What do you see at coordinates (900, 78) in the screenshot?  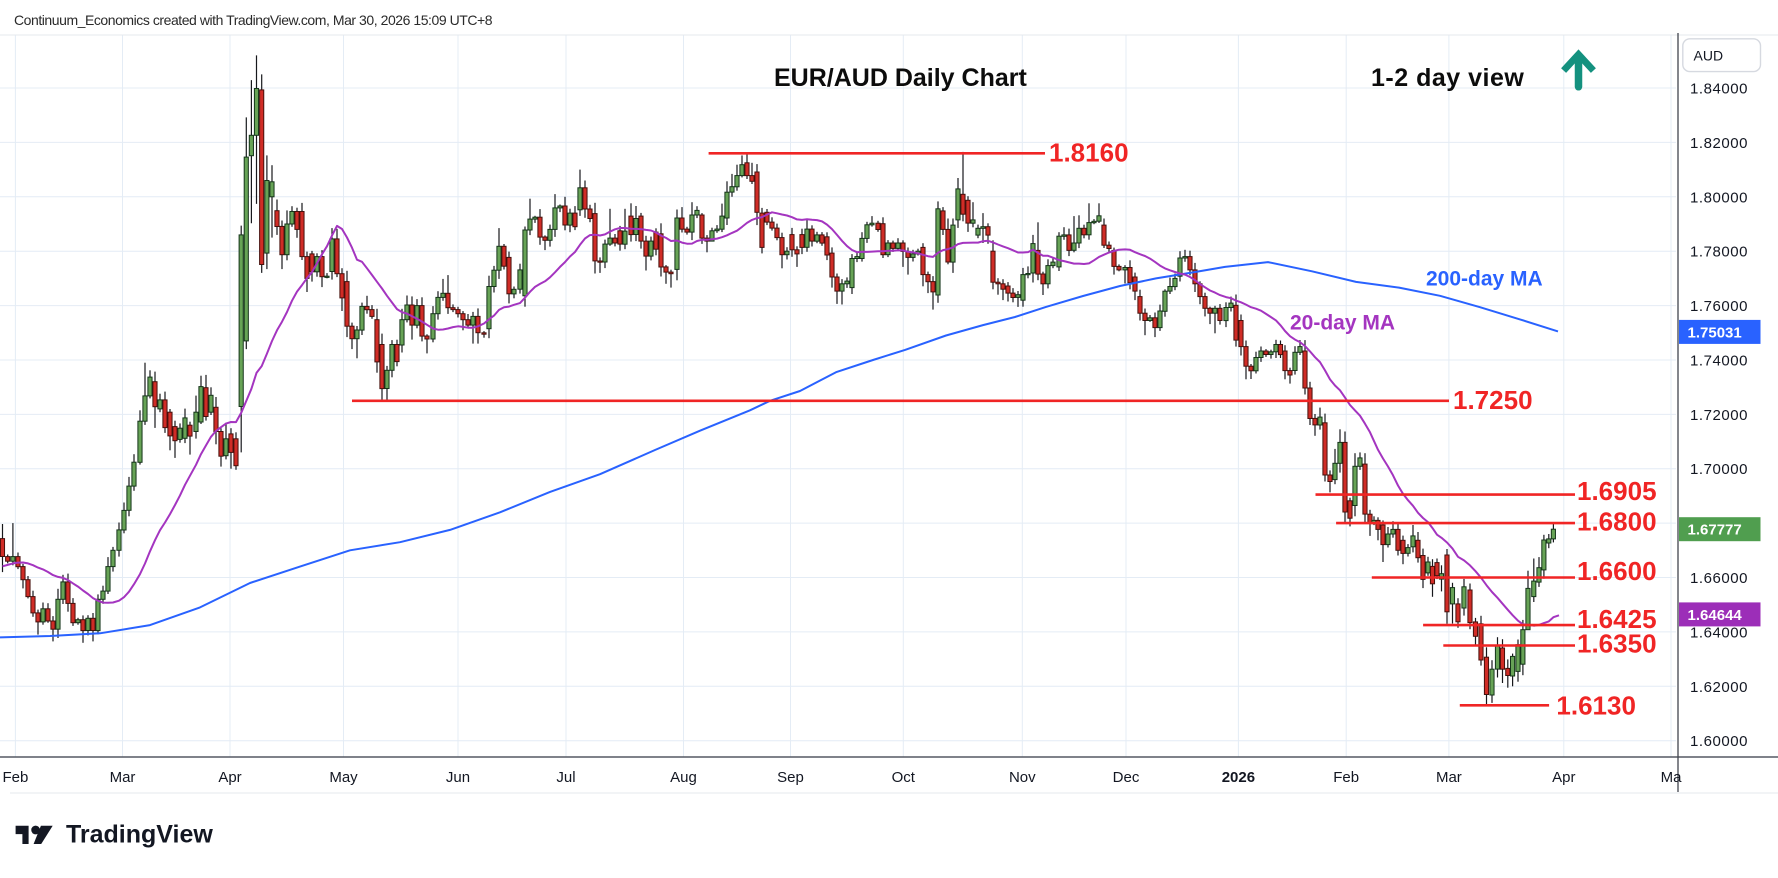 I see `svg-text: EUR/AUD Daily Chart` at bounding box center [900, 78].